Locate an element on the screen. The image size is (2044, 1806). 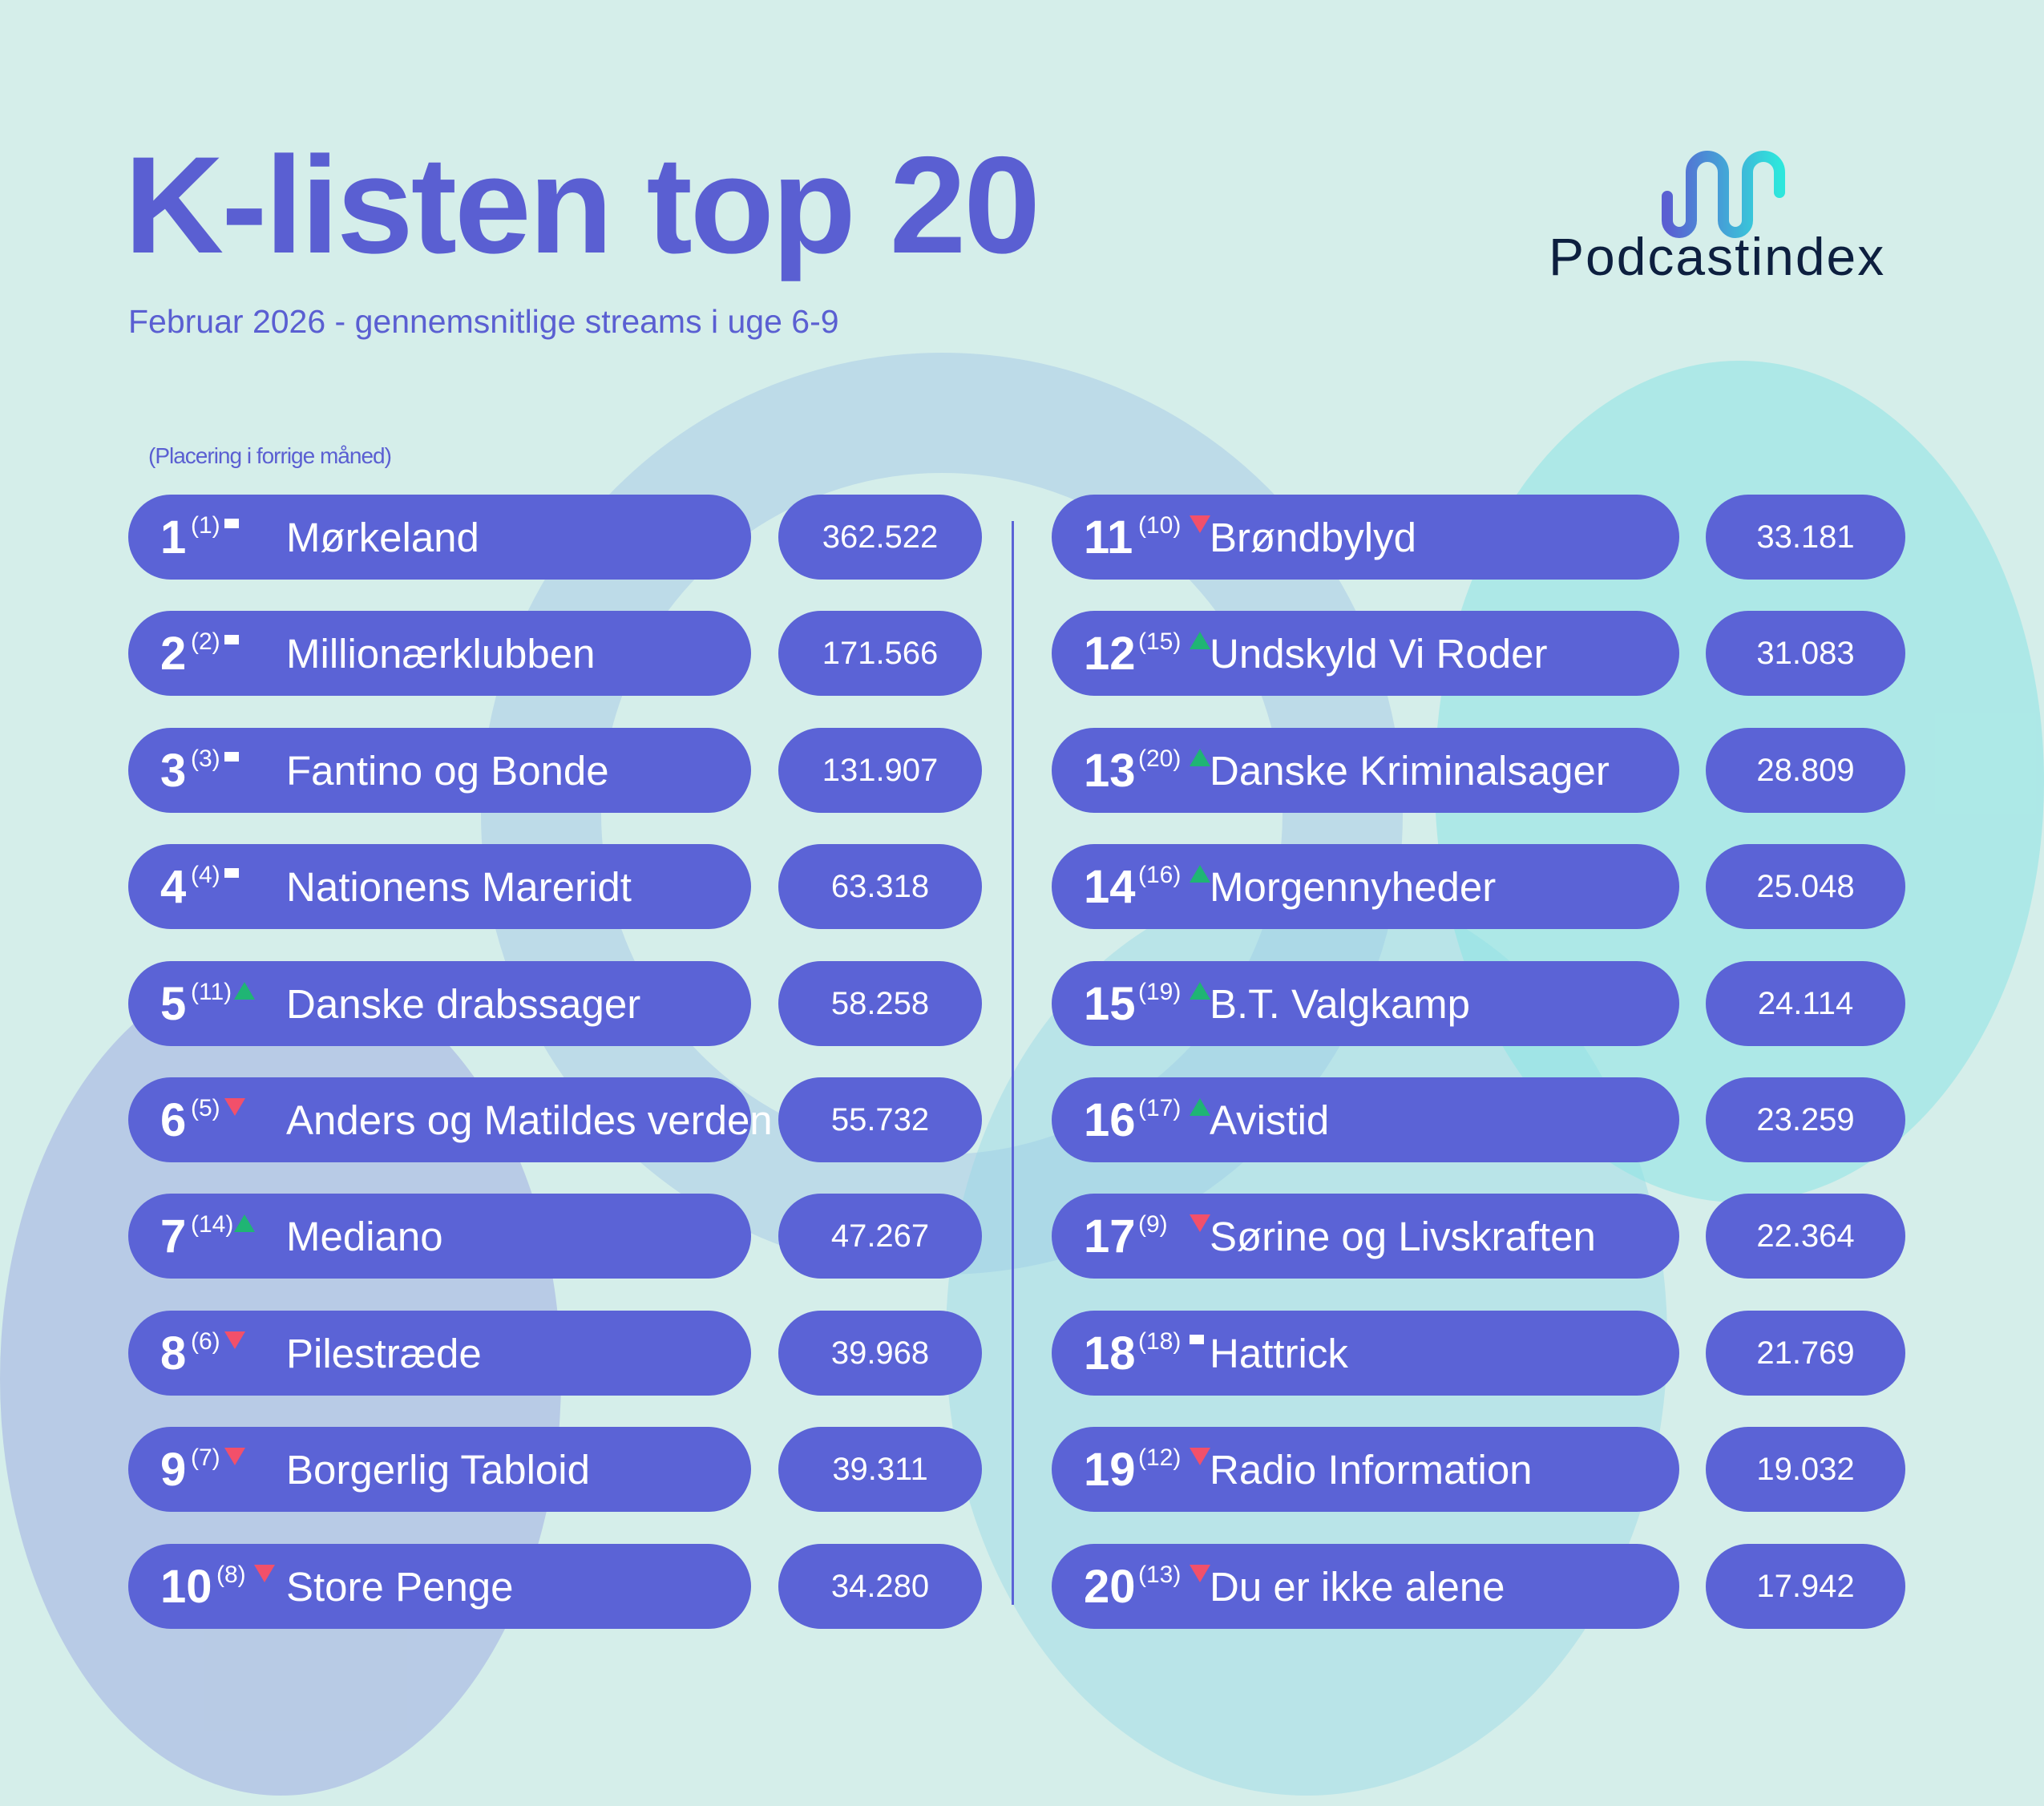
previous-rank: (20) is located at coordinates (1160, 758).